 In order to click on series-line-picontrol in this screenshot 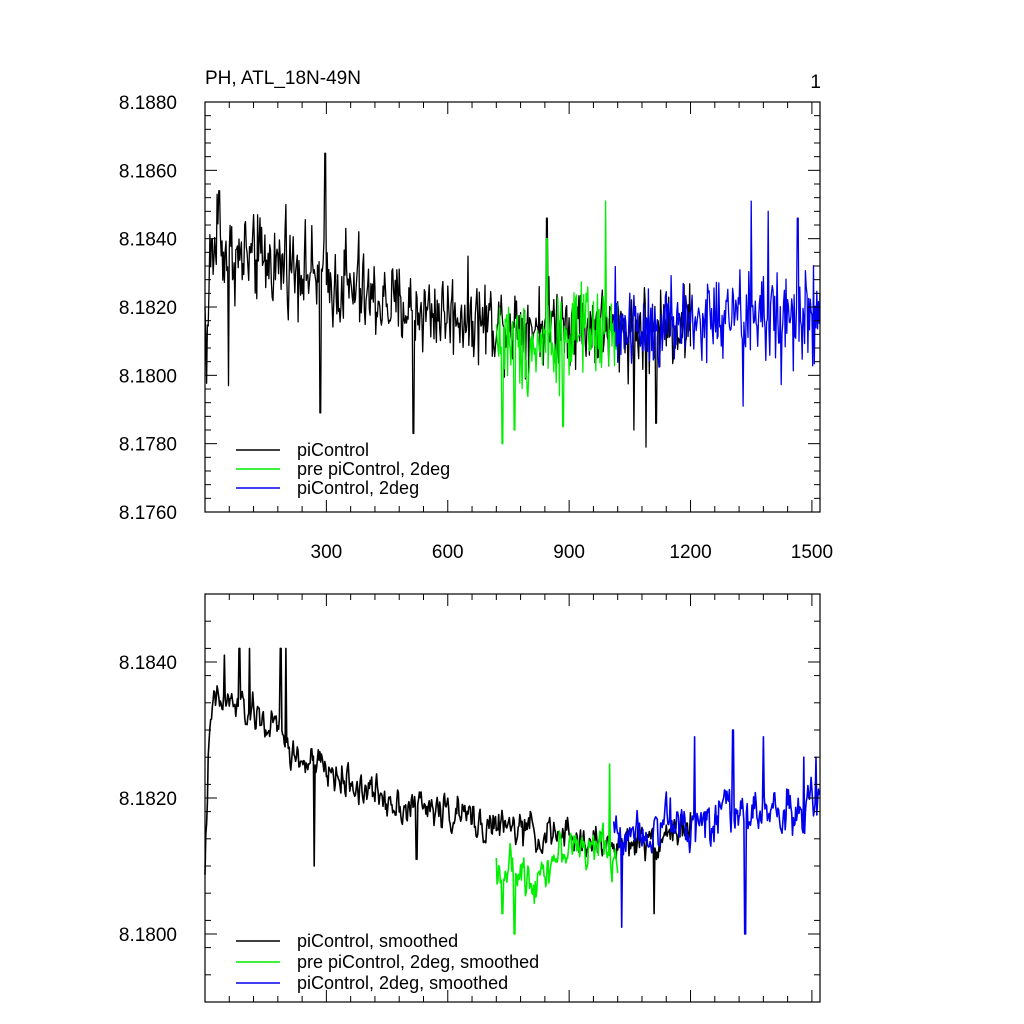, I will do `click(448, 300)`.